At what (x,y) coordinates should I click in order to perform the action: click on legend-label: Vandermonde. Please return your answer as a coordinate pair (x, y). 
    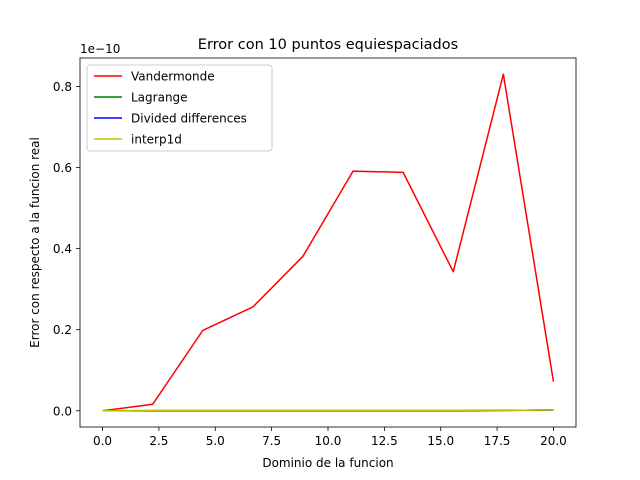
    Looking at the image, I should click on (173, 77).